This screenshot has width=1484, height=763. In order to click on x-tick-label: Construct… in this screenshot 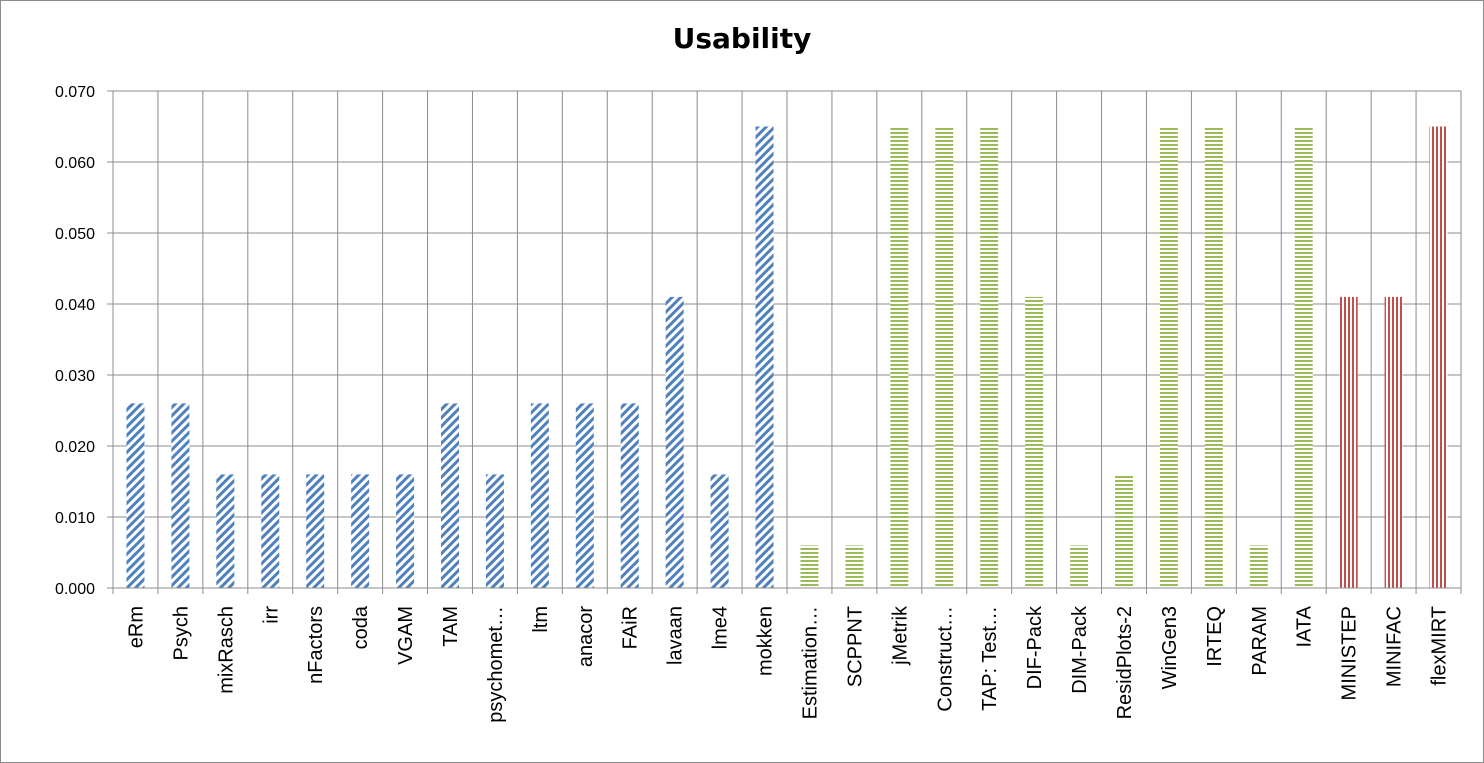, I will do `click(945, 659)`.